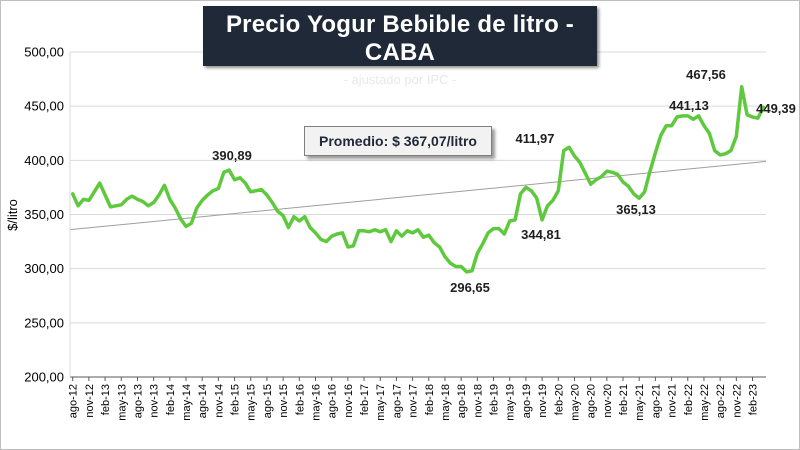  Describe the element at coordinates (300, 399) in the screenshot. I see `x-tick-label: feb-16` at that location.